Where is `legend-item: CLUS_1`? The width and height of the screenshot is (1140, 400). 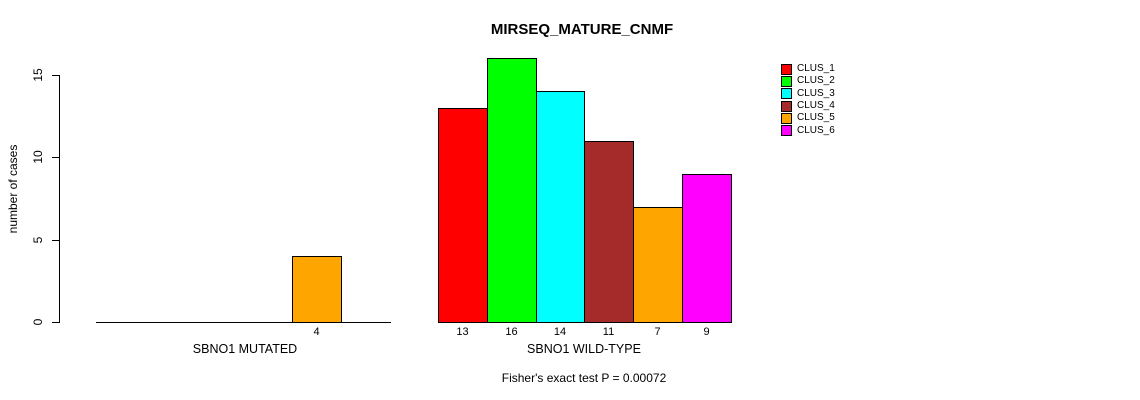 legend-item: CLUS_1 is located at coordinates (808, 69).